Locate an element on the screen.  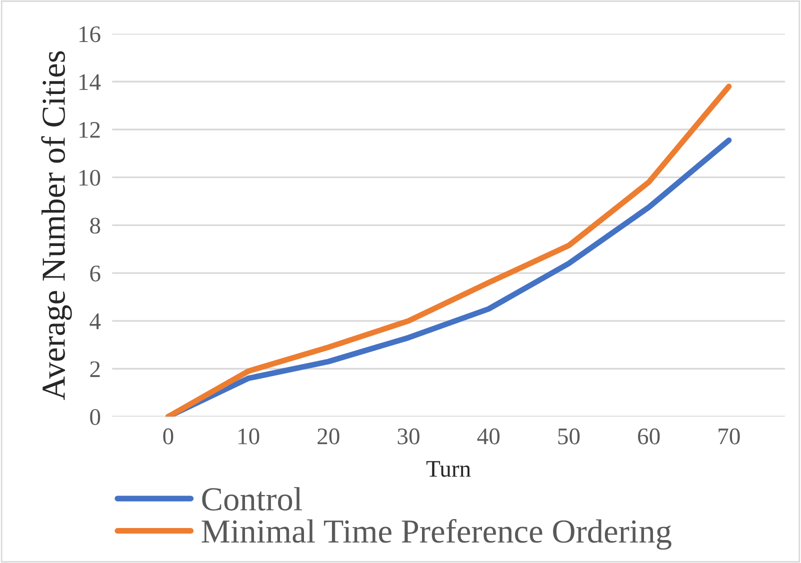
x-axis-title: Turn is located at coordinates (448, 469).